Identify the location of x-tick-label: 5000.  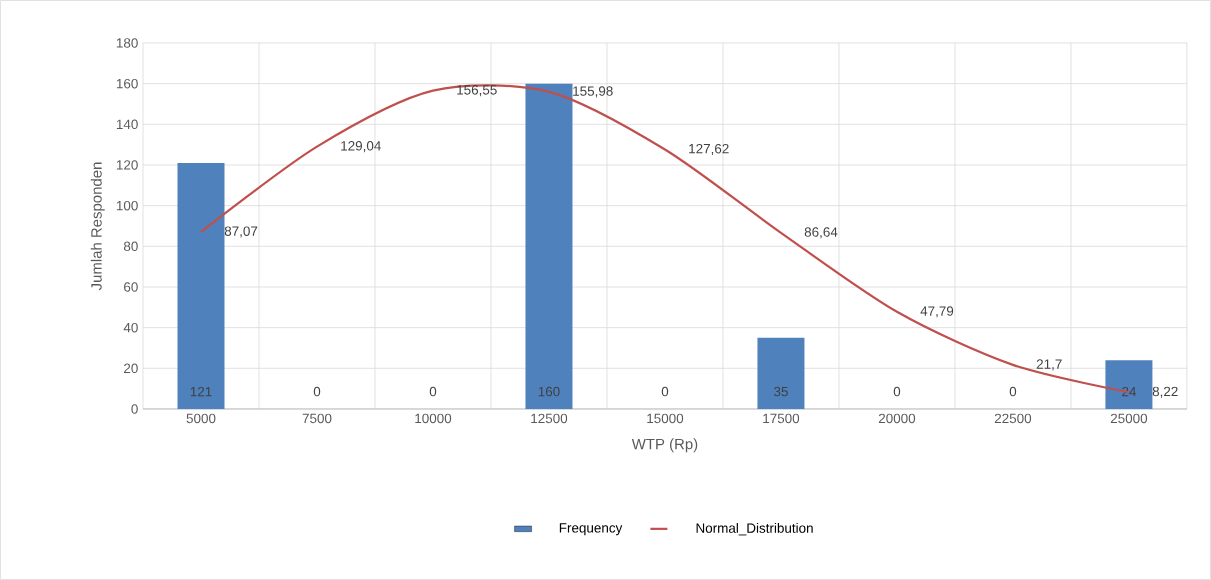
(201, 418).